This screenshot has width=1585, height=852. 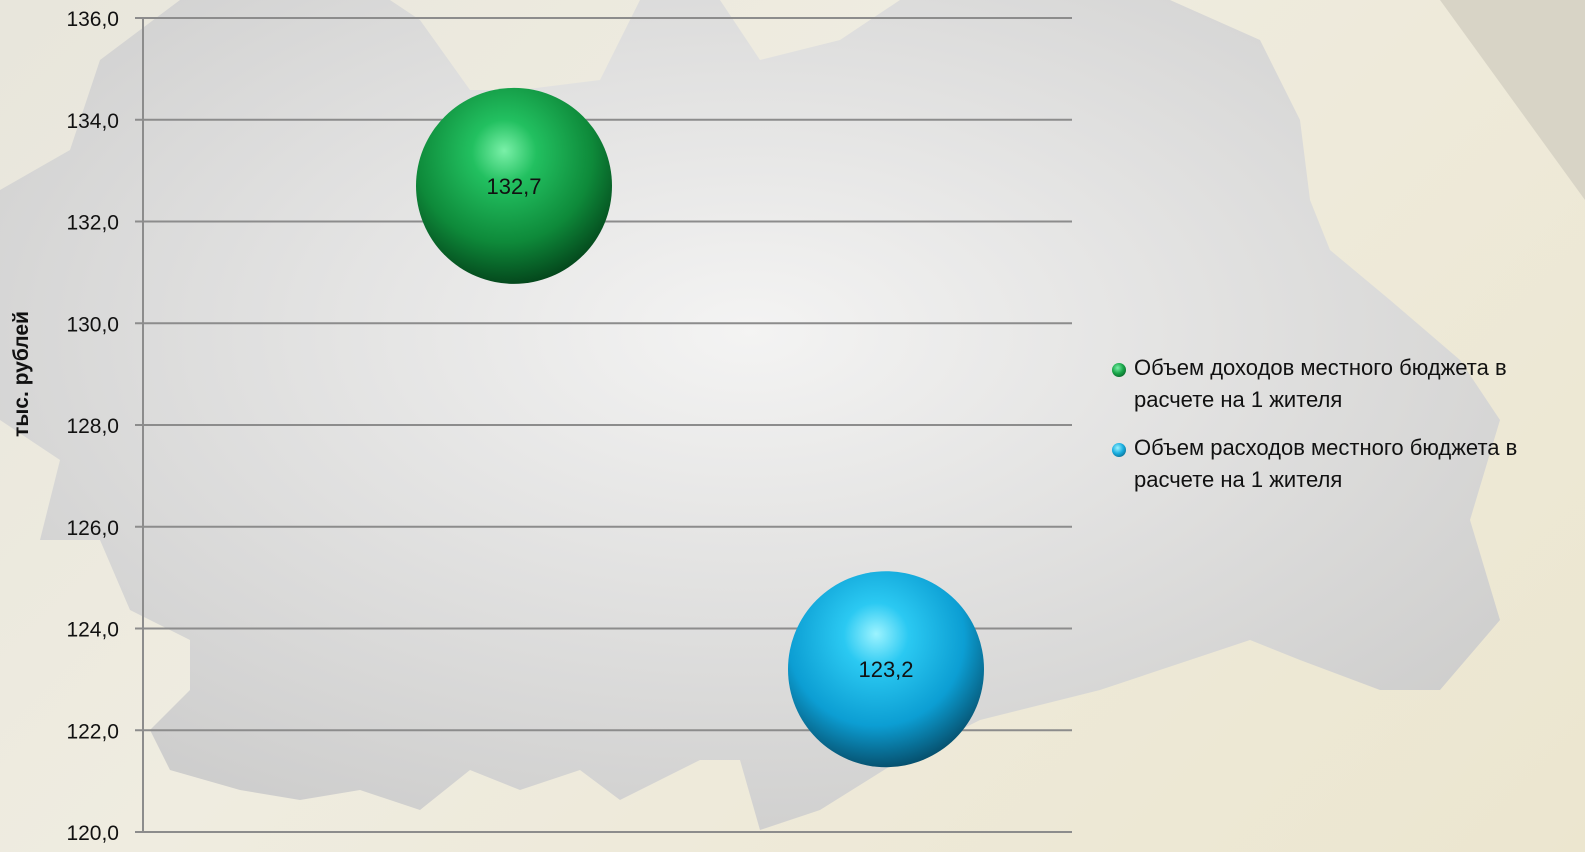 I want to click on data-label-income: 132,7, so click(x=513, y=186).